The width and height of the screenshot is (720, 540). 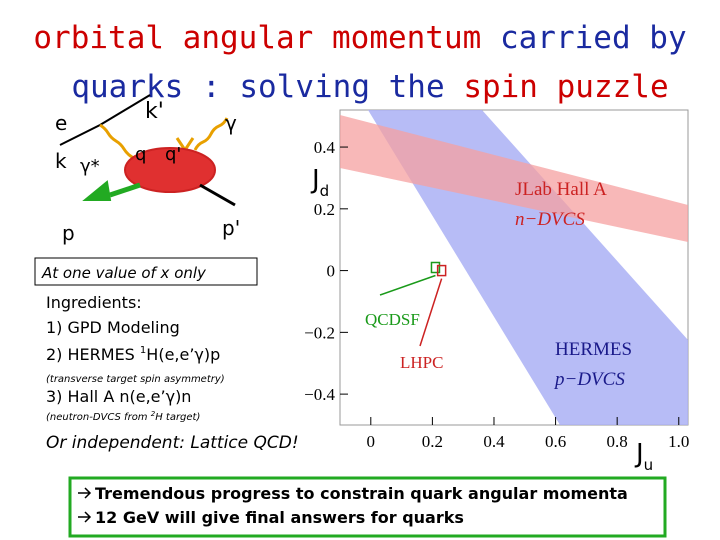 I want to click on title-red: orbital angular momentum, so click(x=257, y=38).